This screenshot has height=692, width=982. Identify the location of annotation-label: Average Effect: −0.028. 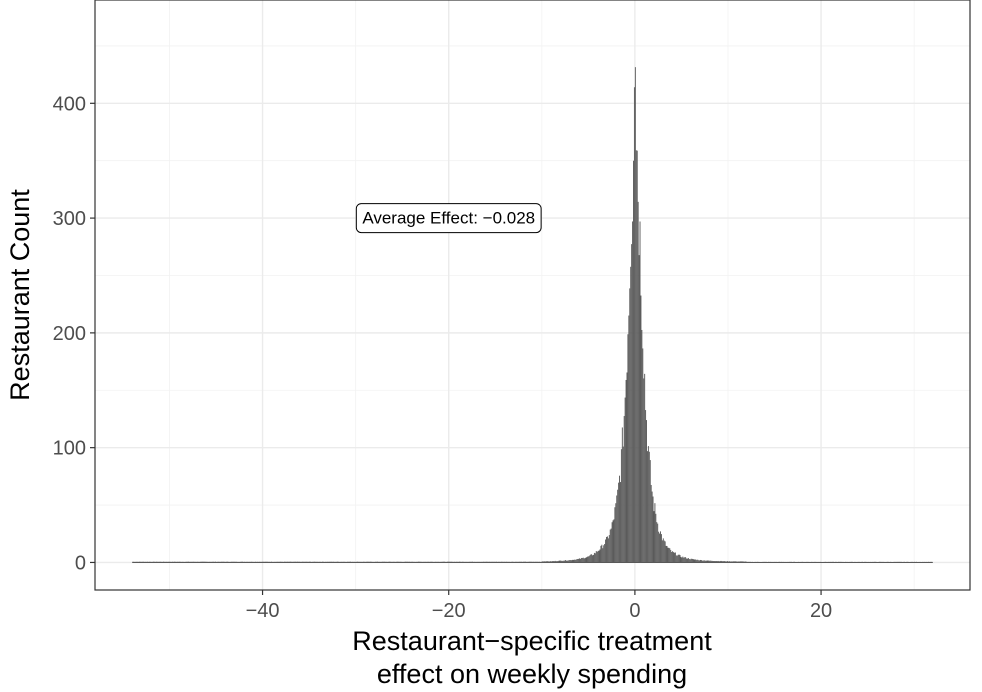
(448, 218).